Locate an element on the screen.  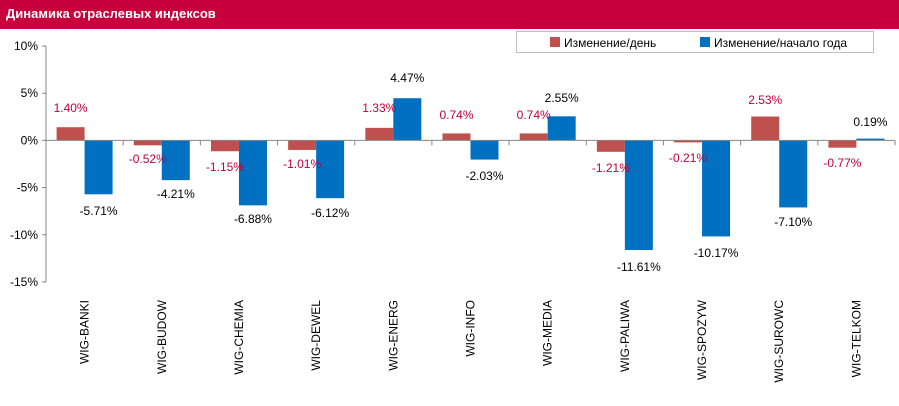
legend: Изменение/день Изменение/начало года is located at coordinates (695, 42).